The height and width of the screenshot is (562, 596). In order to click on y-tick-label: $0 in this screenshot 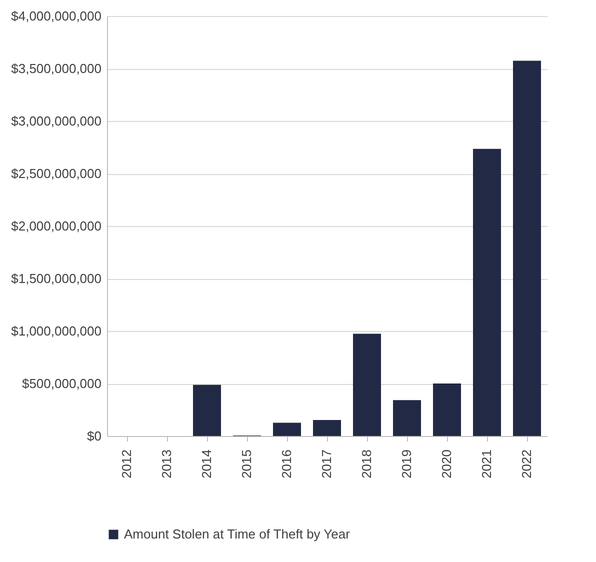, I will do `click(94, 436)`.